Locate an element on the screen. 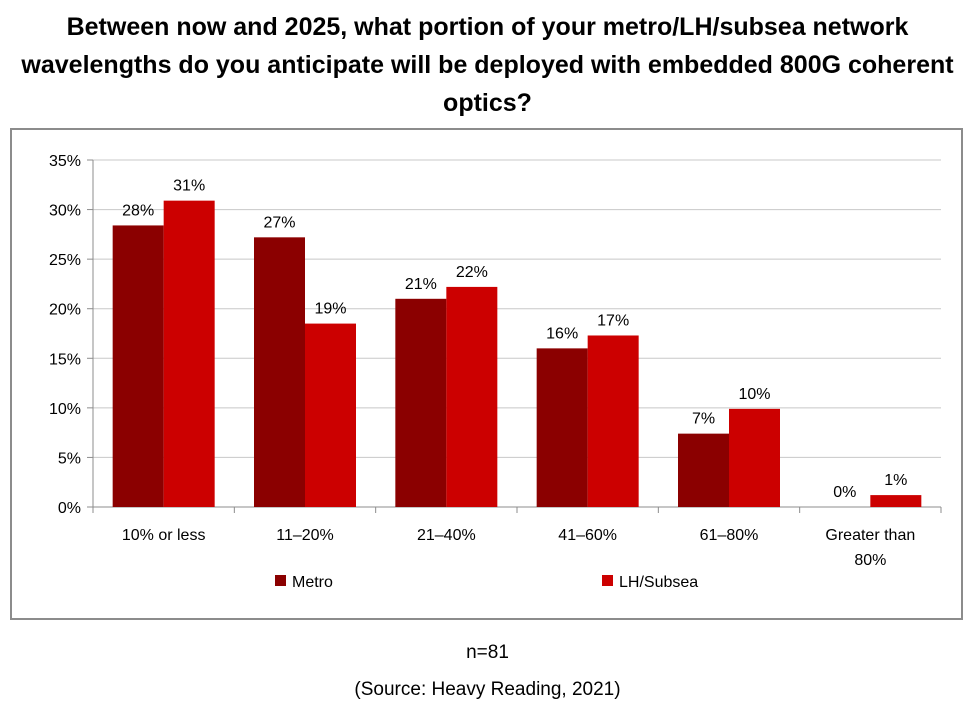  y-tick-label: 25% is located at coordinates (65, 260).